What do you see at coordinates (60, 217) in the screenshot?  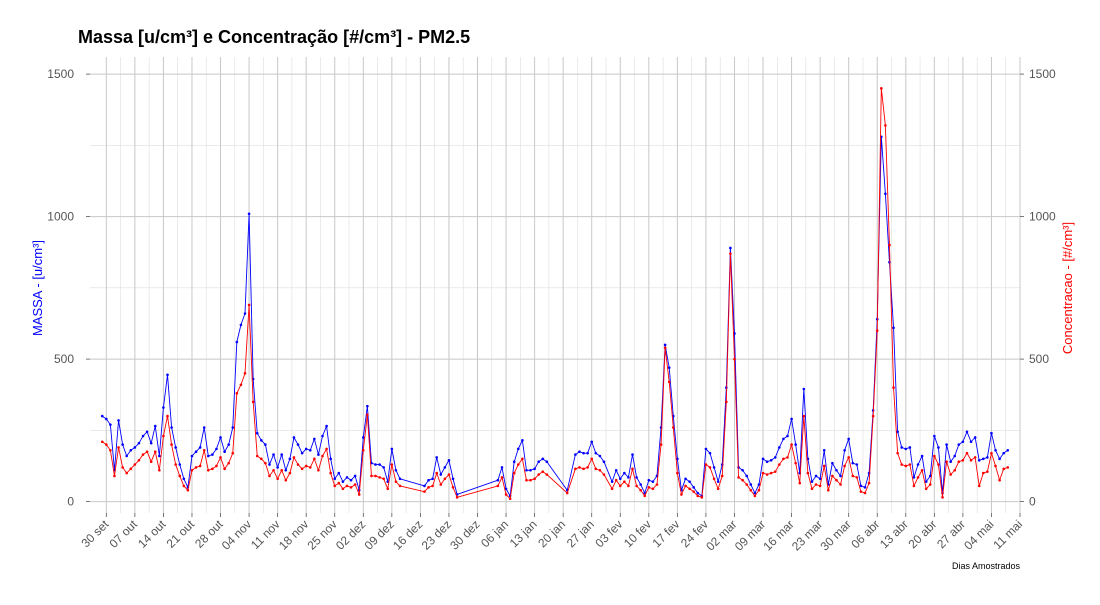 I see `y-tick-label-left: 1000` at bounding box center [60, 217].